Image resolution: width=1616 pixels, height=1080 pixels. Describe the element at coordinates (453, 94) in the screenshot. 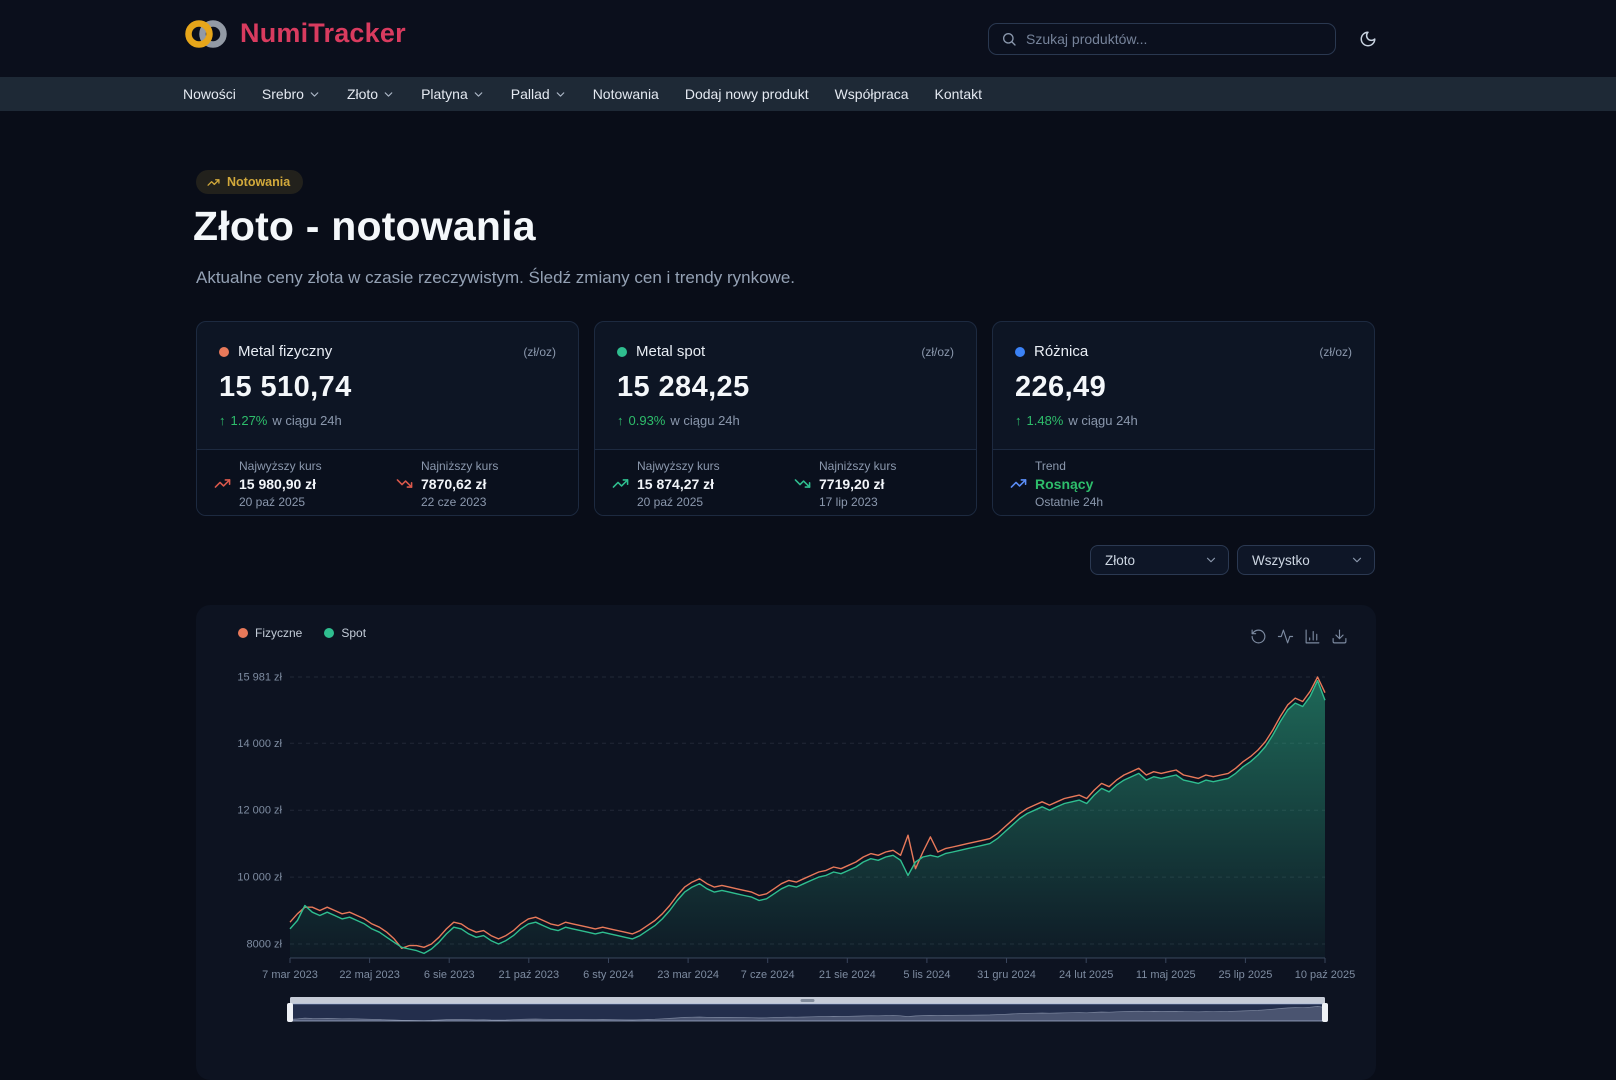

I see `nav-item-platyna: Platyna` at that location.